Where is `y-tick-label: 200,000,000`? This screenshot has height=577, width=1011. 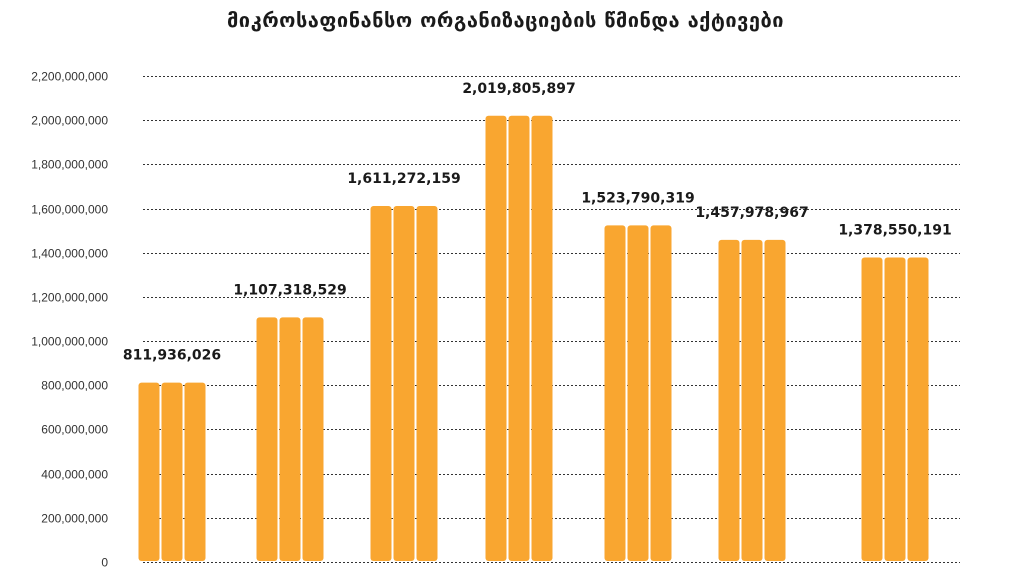
y-tick-label: 200,000,000 is located at coordinates (74, 519).